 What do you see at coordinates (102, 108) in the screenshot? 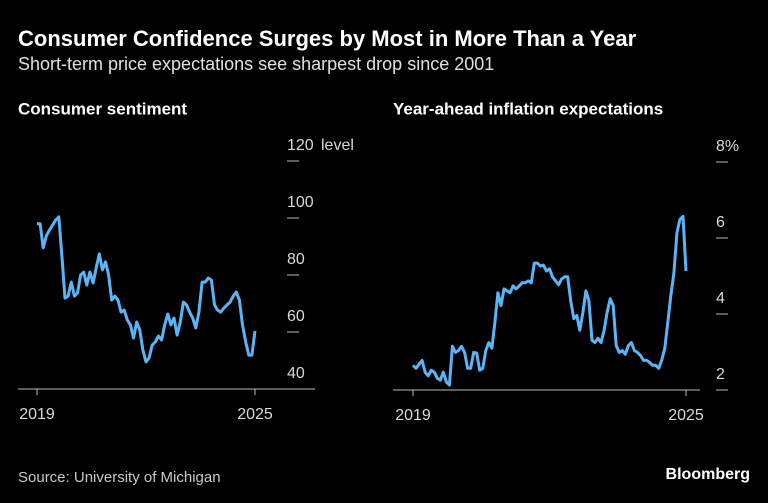
I see `panel-title: Consumer sentiment` at bounding box center [102, 108].